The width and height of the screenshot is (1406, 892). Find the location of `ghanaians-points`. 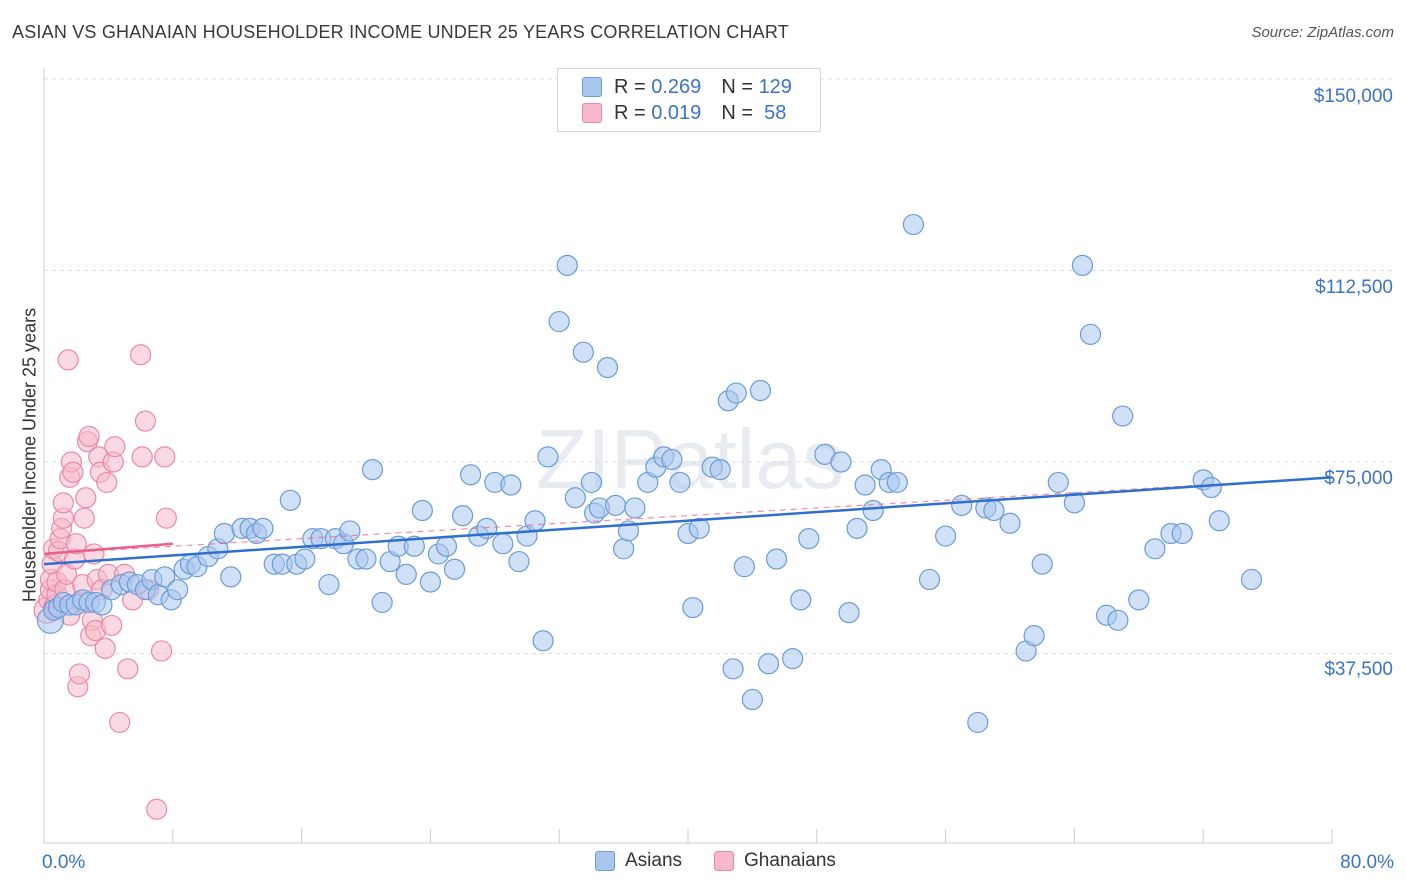

ghanaians-points is located at coordinates (105, 582).